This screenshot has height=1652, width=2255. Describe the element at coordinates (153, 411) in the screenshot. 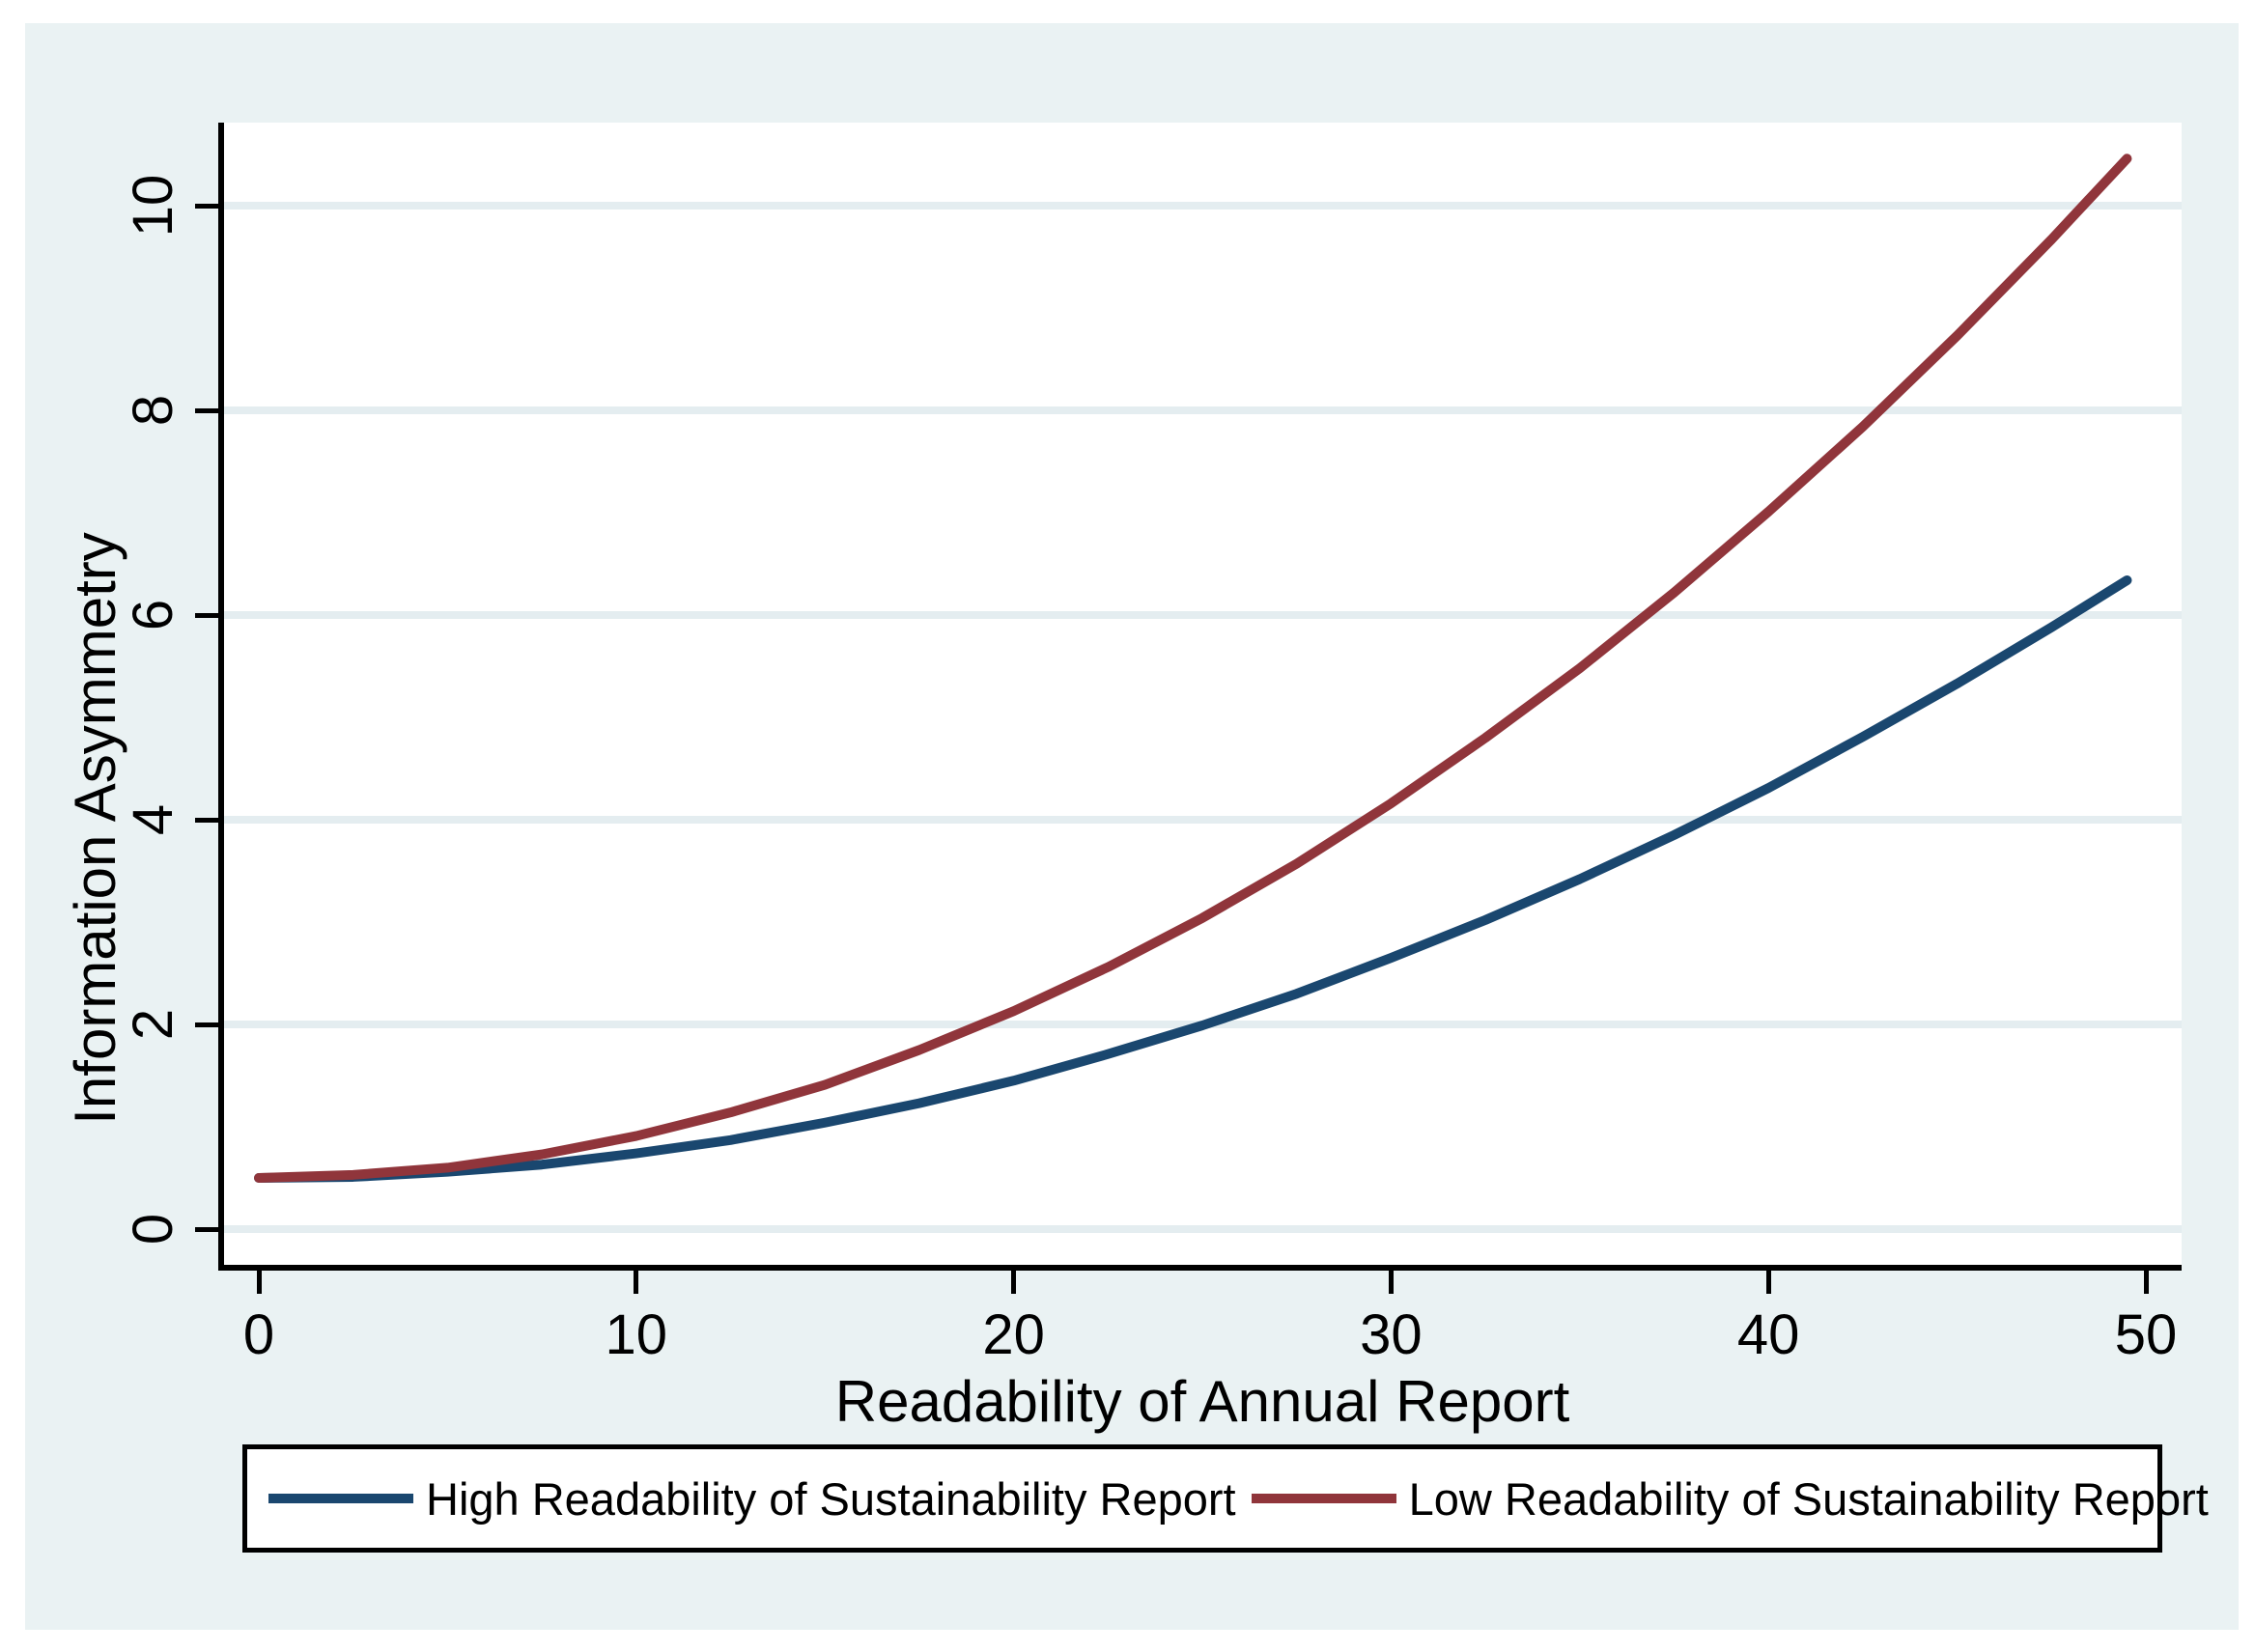

I see `y-tick-label-8: 8` at that location.